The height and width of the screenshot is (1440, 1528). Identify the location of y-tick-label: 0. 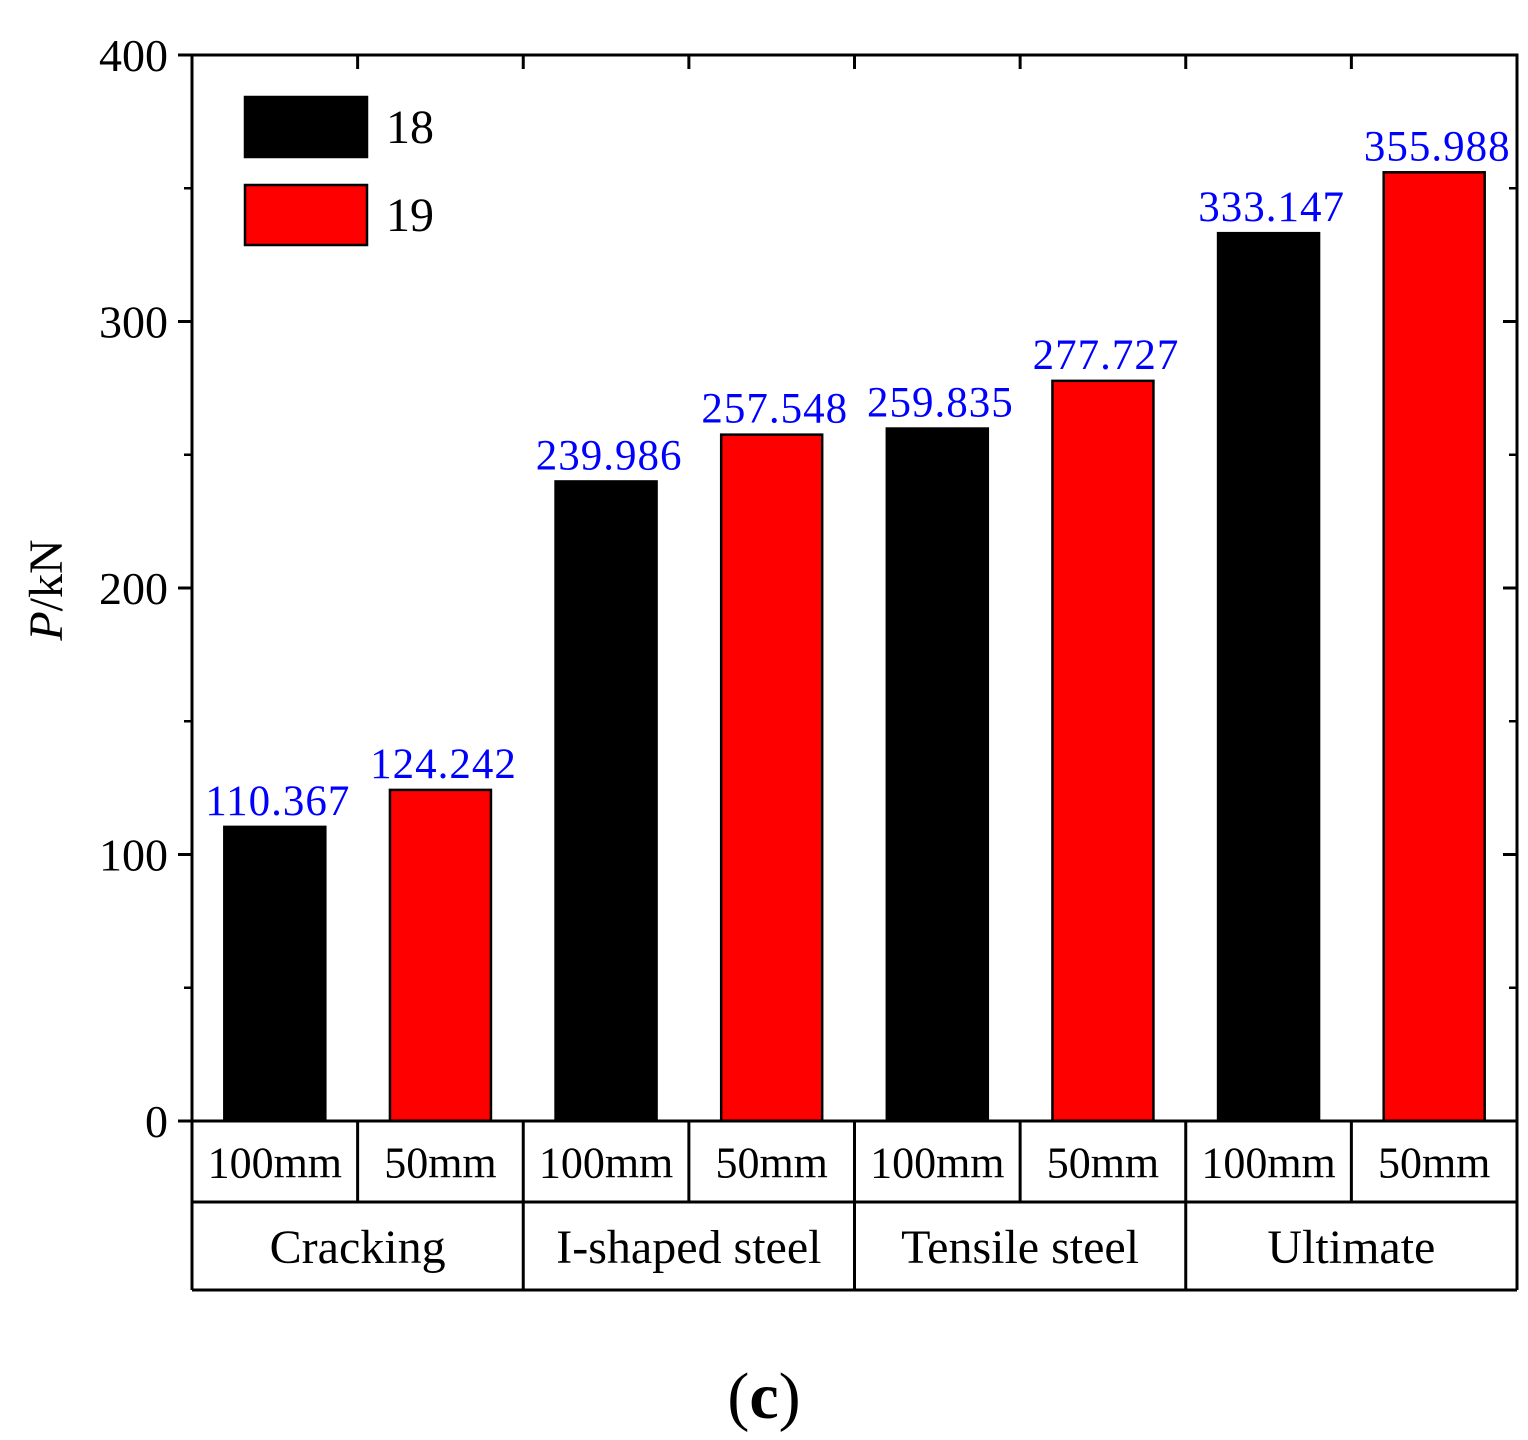
(156, 1121).